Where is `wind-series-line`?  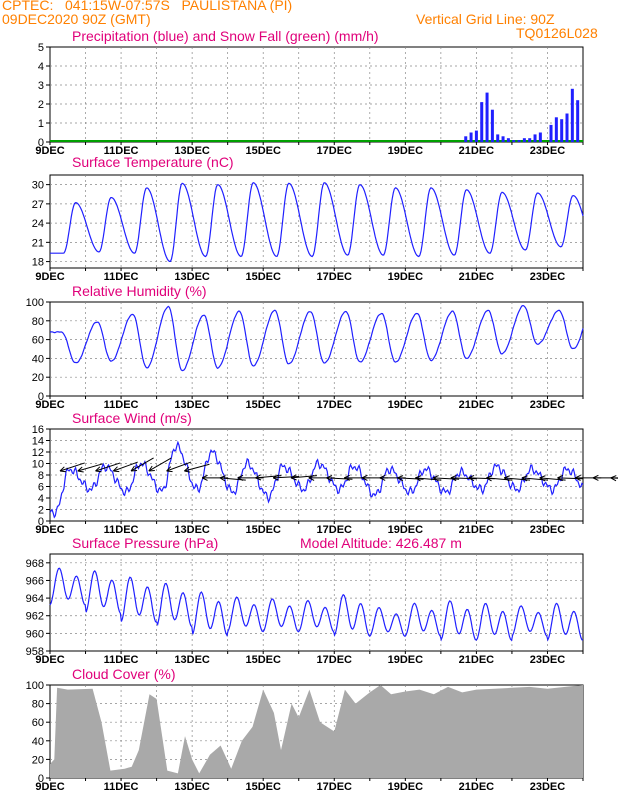 wind-series-line is located at coordinates (316, 479).